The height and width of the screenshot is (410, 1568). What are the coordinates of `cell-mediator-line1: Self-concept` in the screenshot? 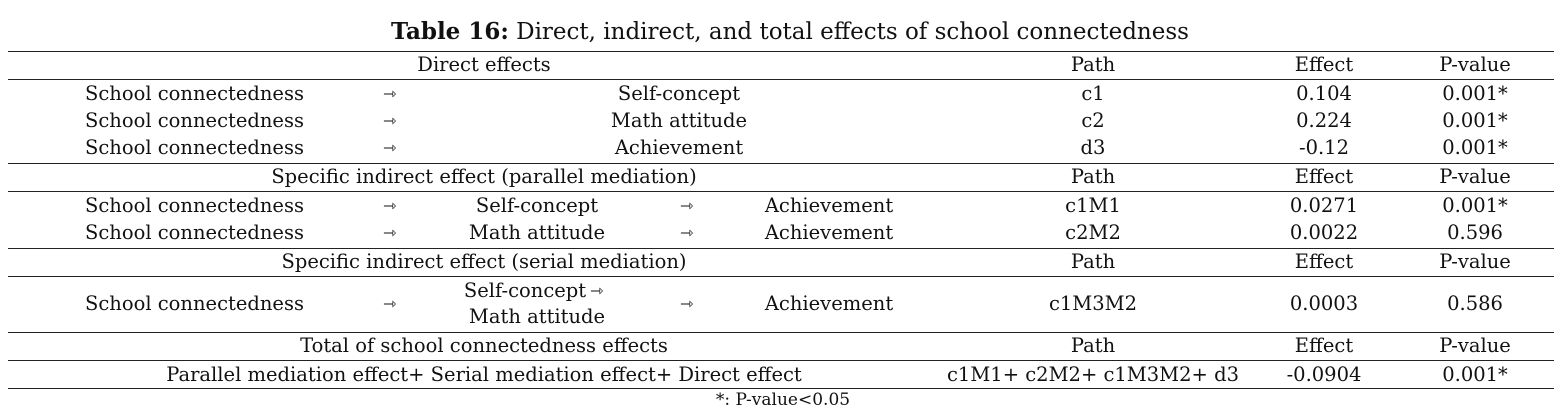 It's located at (525, 290).